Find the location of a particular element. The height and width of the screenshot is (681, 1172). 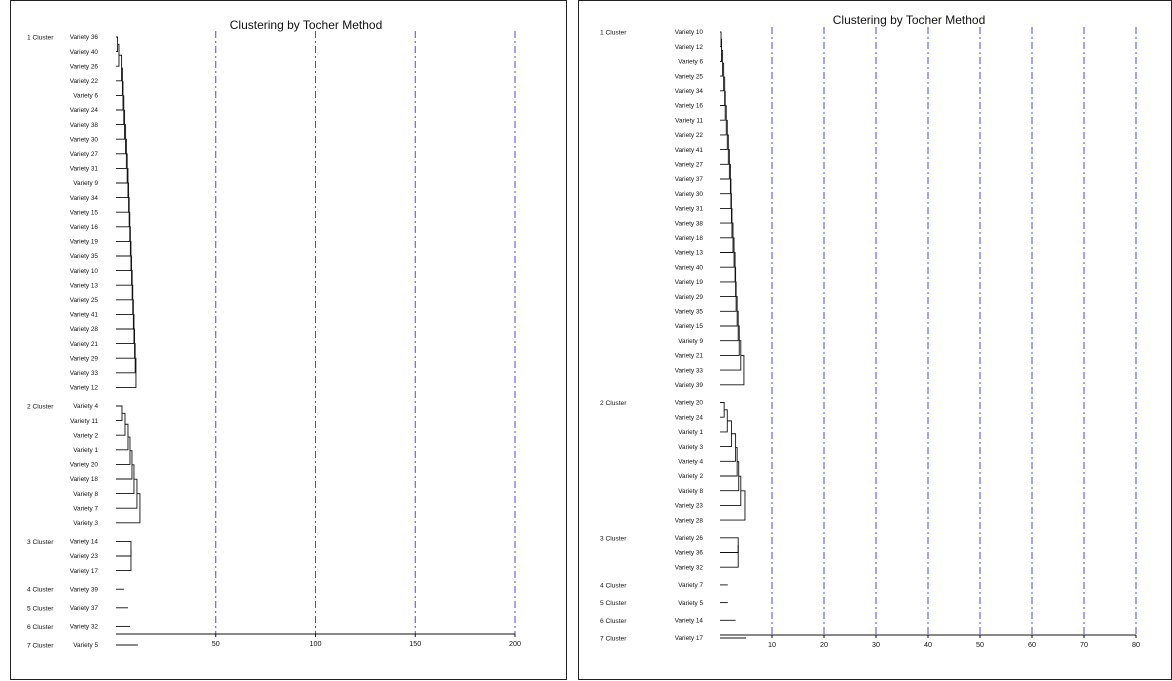

x-tick-label: 100 is located at coordinates (316, 643).